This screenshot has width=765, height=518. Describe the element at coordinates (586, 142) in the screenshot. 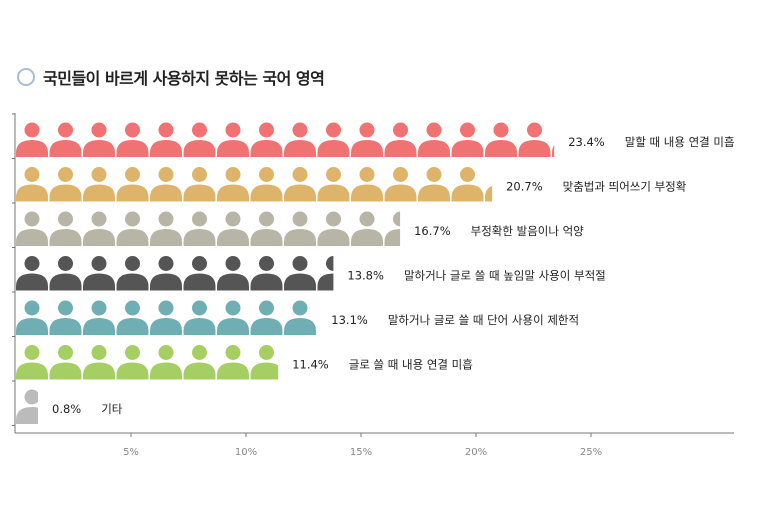

I see `value-label: 23.4%` at that location.